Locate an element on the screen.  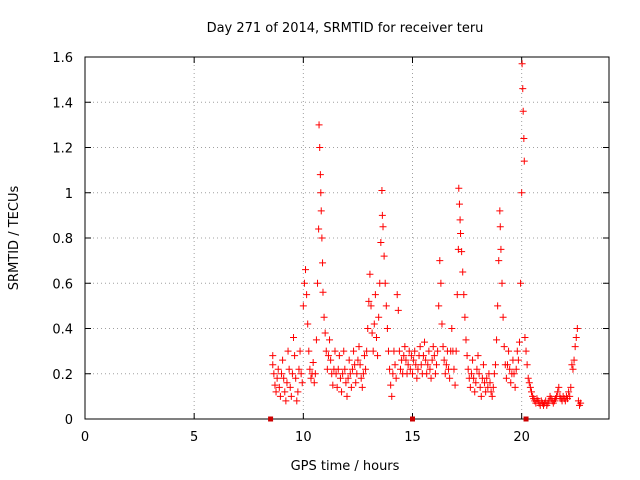
x-tick-labels: 0 5 10 15 20 is located at coordinates (305, 437).